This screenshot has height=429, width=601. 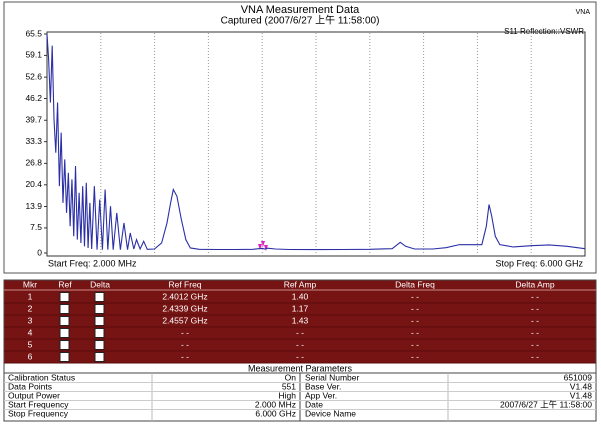 What do you see at coordinates (33, 55) in the screenshot?
I see `y-tick-label: 59.1` at bounding box center [33, 55].